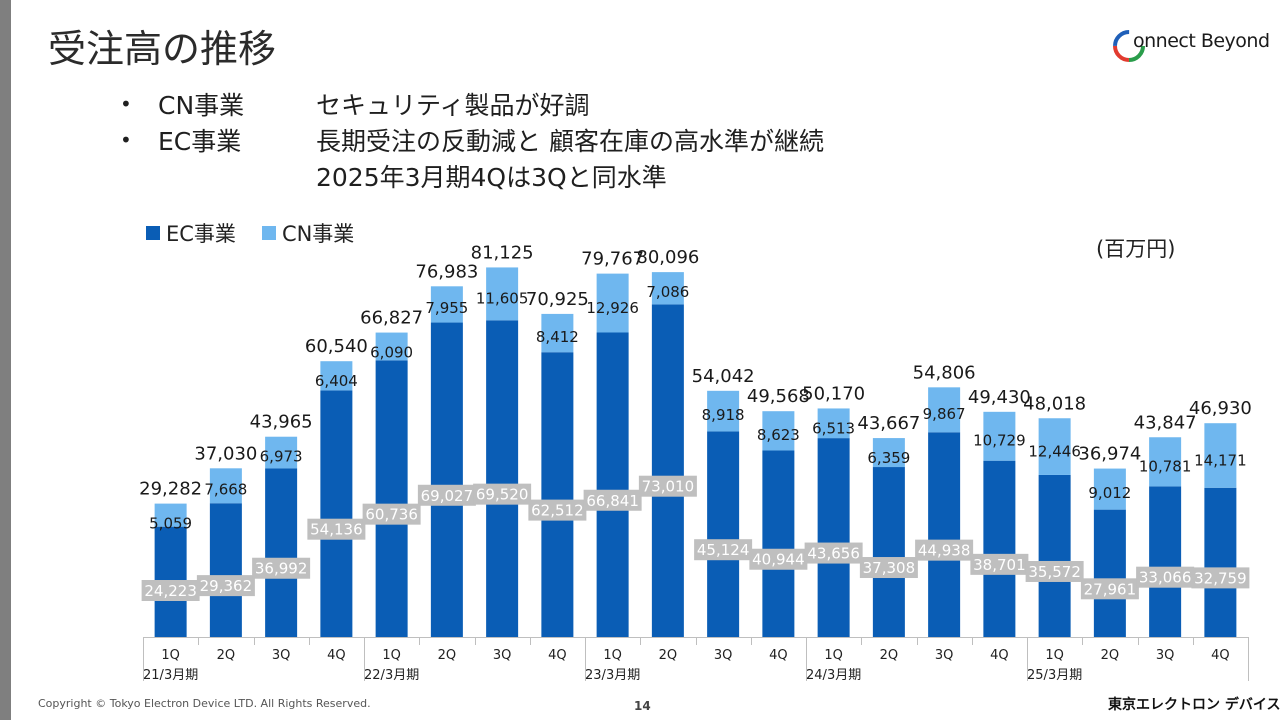 Image resolution: width=1280 pixels, height=720 pixels. Describe the element at coordinates (153, 233) in the screenshot. I see `legend-swatch-ec` at that location.